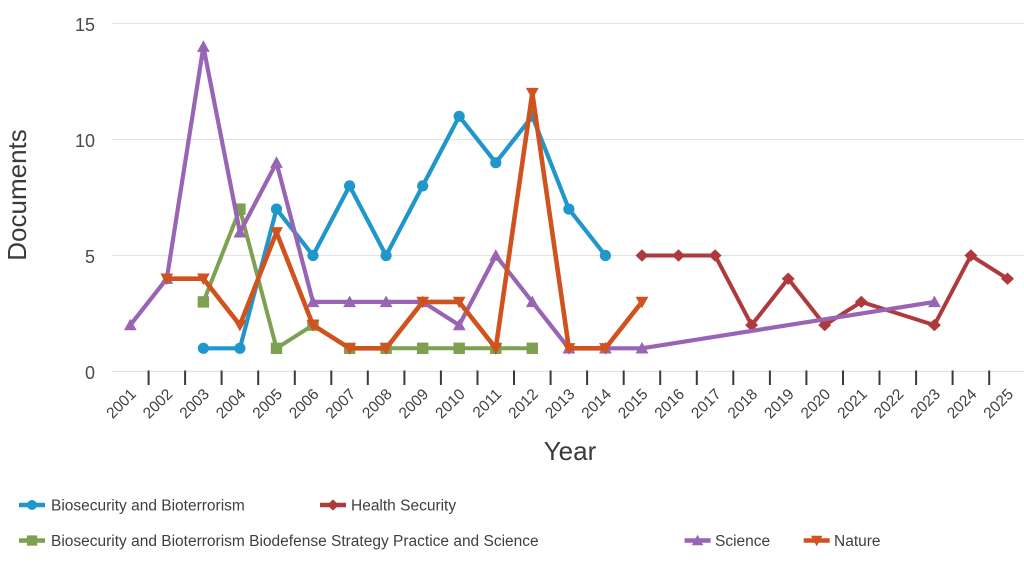 The width and height of the screenshot is (1024, 565). I want to click on svg-text: Biosecurity and Bioterrorism, so click(148, 505).